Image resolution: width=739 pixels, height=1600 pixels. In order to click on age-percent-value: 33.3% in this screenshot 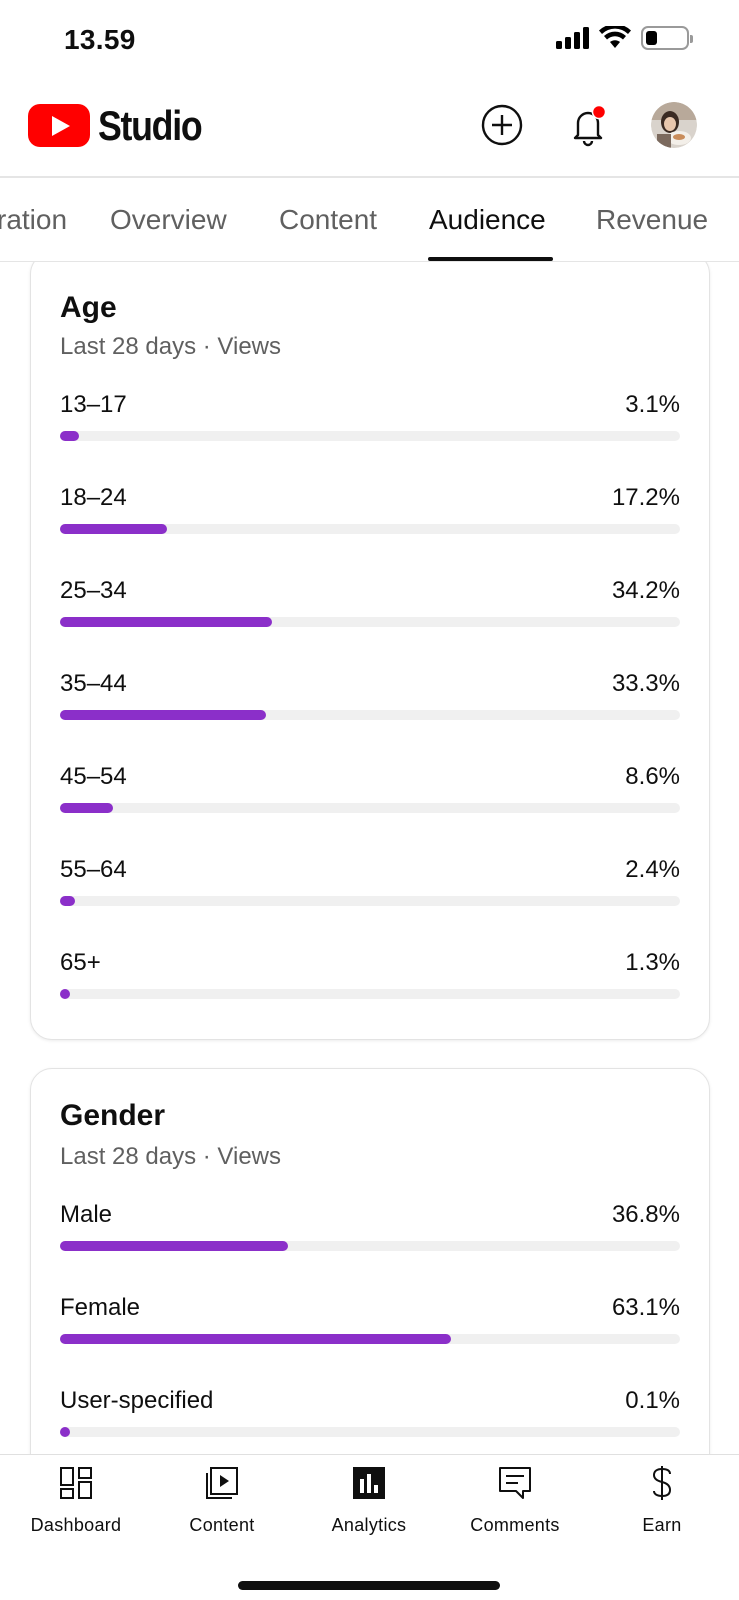, I will do `click(645, 683)`.